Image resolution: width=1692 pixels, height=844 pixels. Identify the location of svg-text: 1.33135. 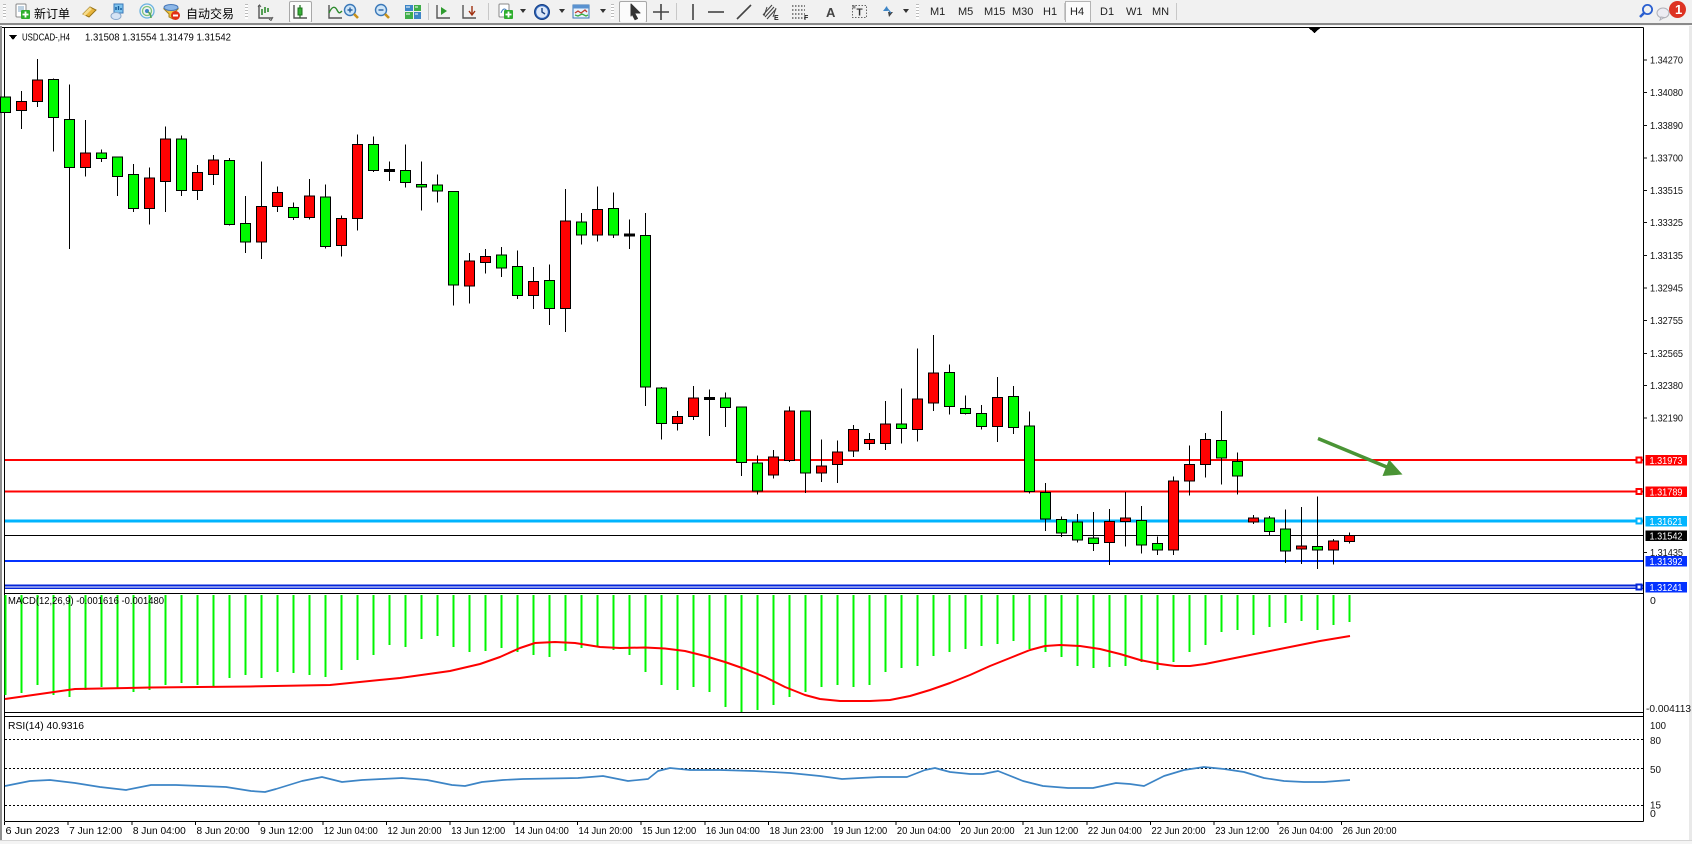
(1666, 256).